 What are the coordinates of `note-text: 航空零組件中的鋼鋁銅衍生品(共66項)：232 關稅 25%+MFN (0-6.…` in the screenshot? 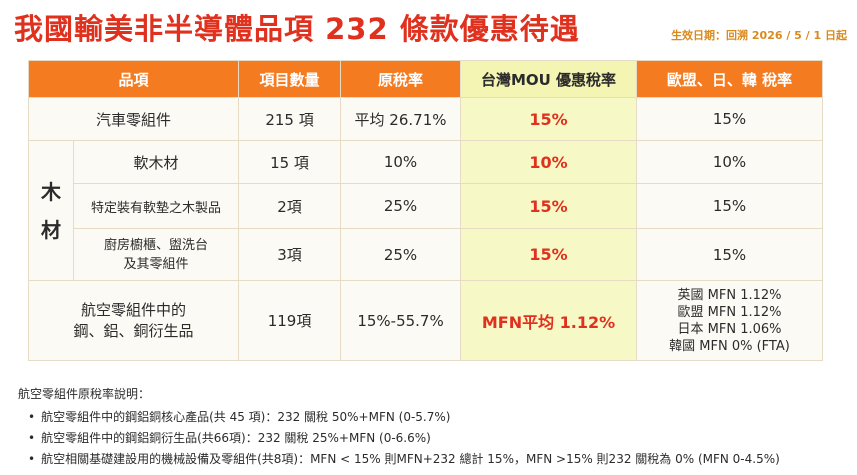 It's located at (236, 438).